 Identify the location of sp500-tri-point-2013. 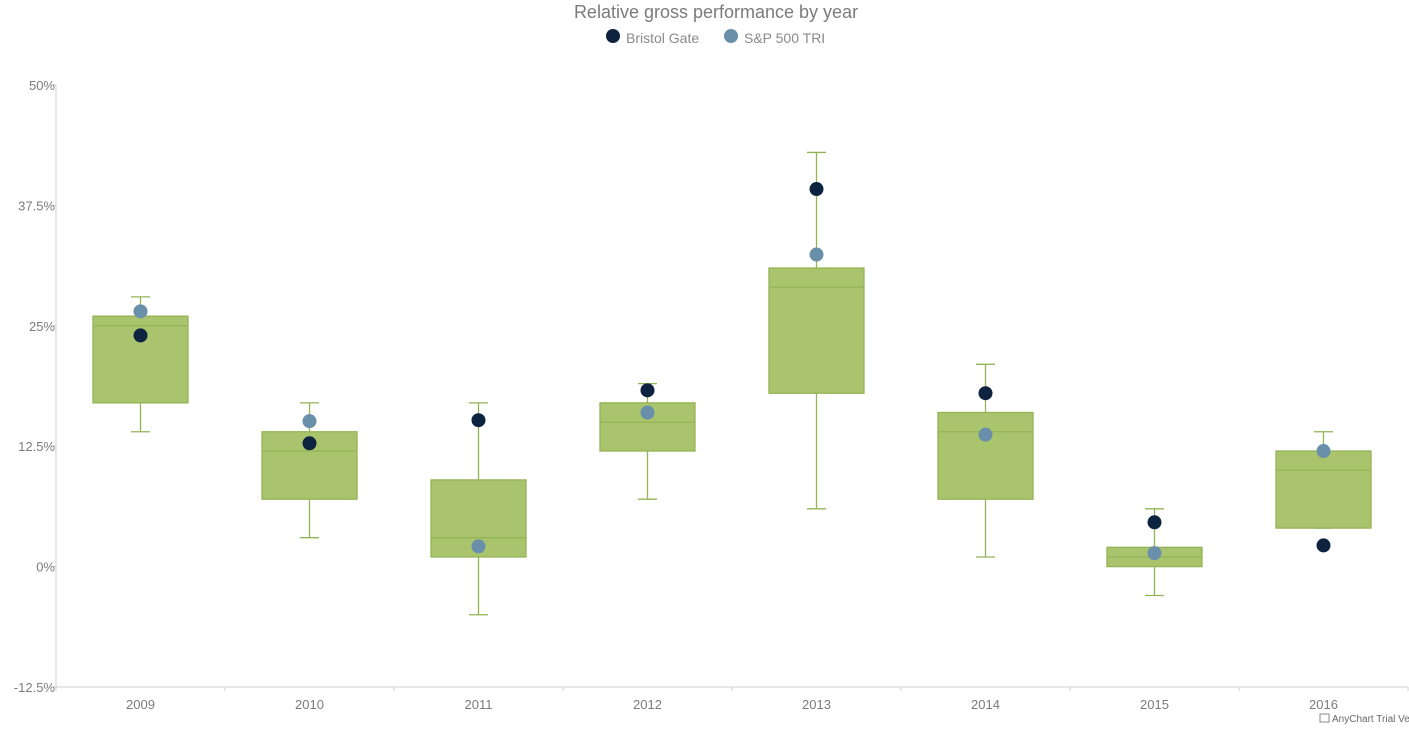
(816, 254).